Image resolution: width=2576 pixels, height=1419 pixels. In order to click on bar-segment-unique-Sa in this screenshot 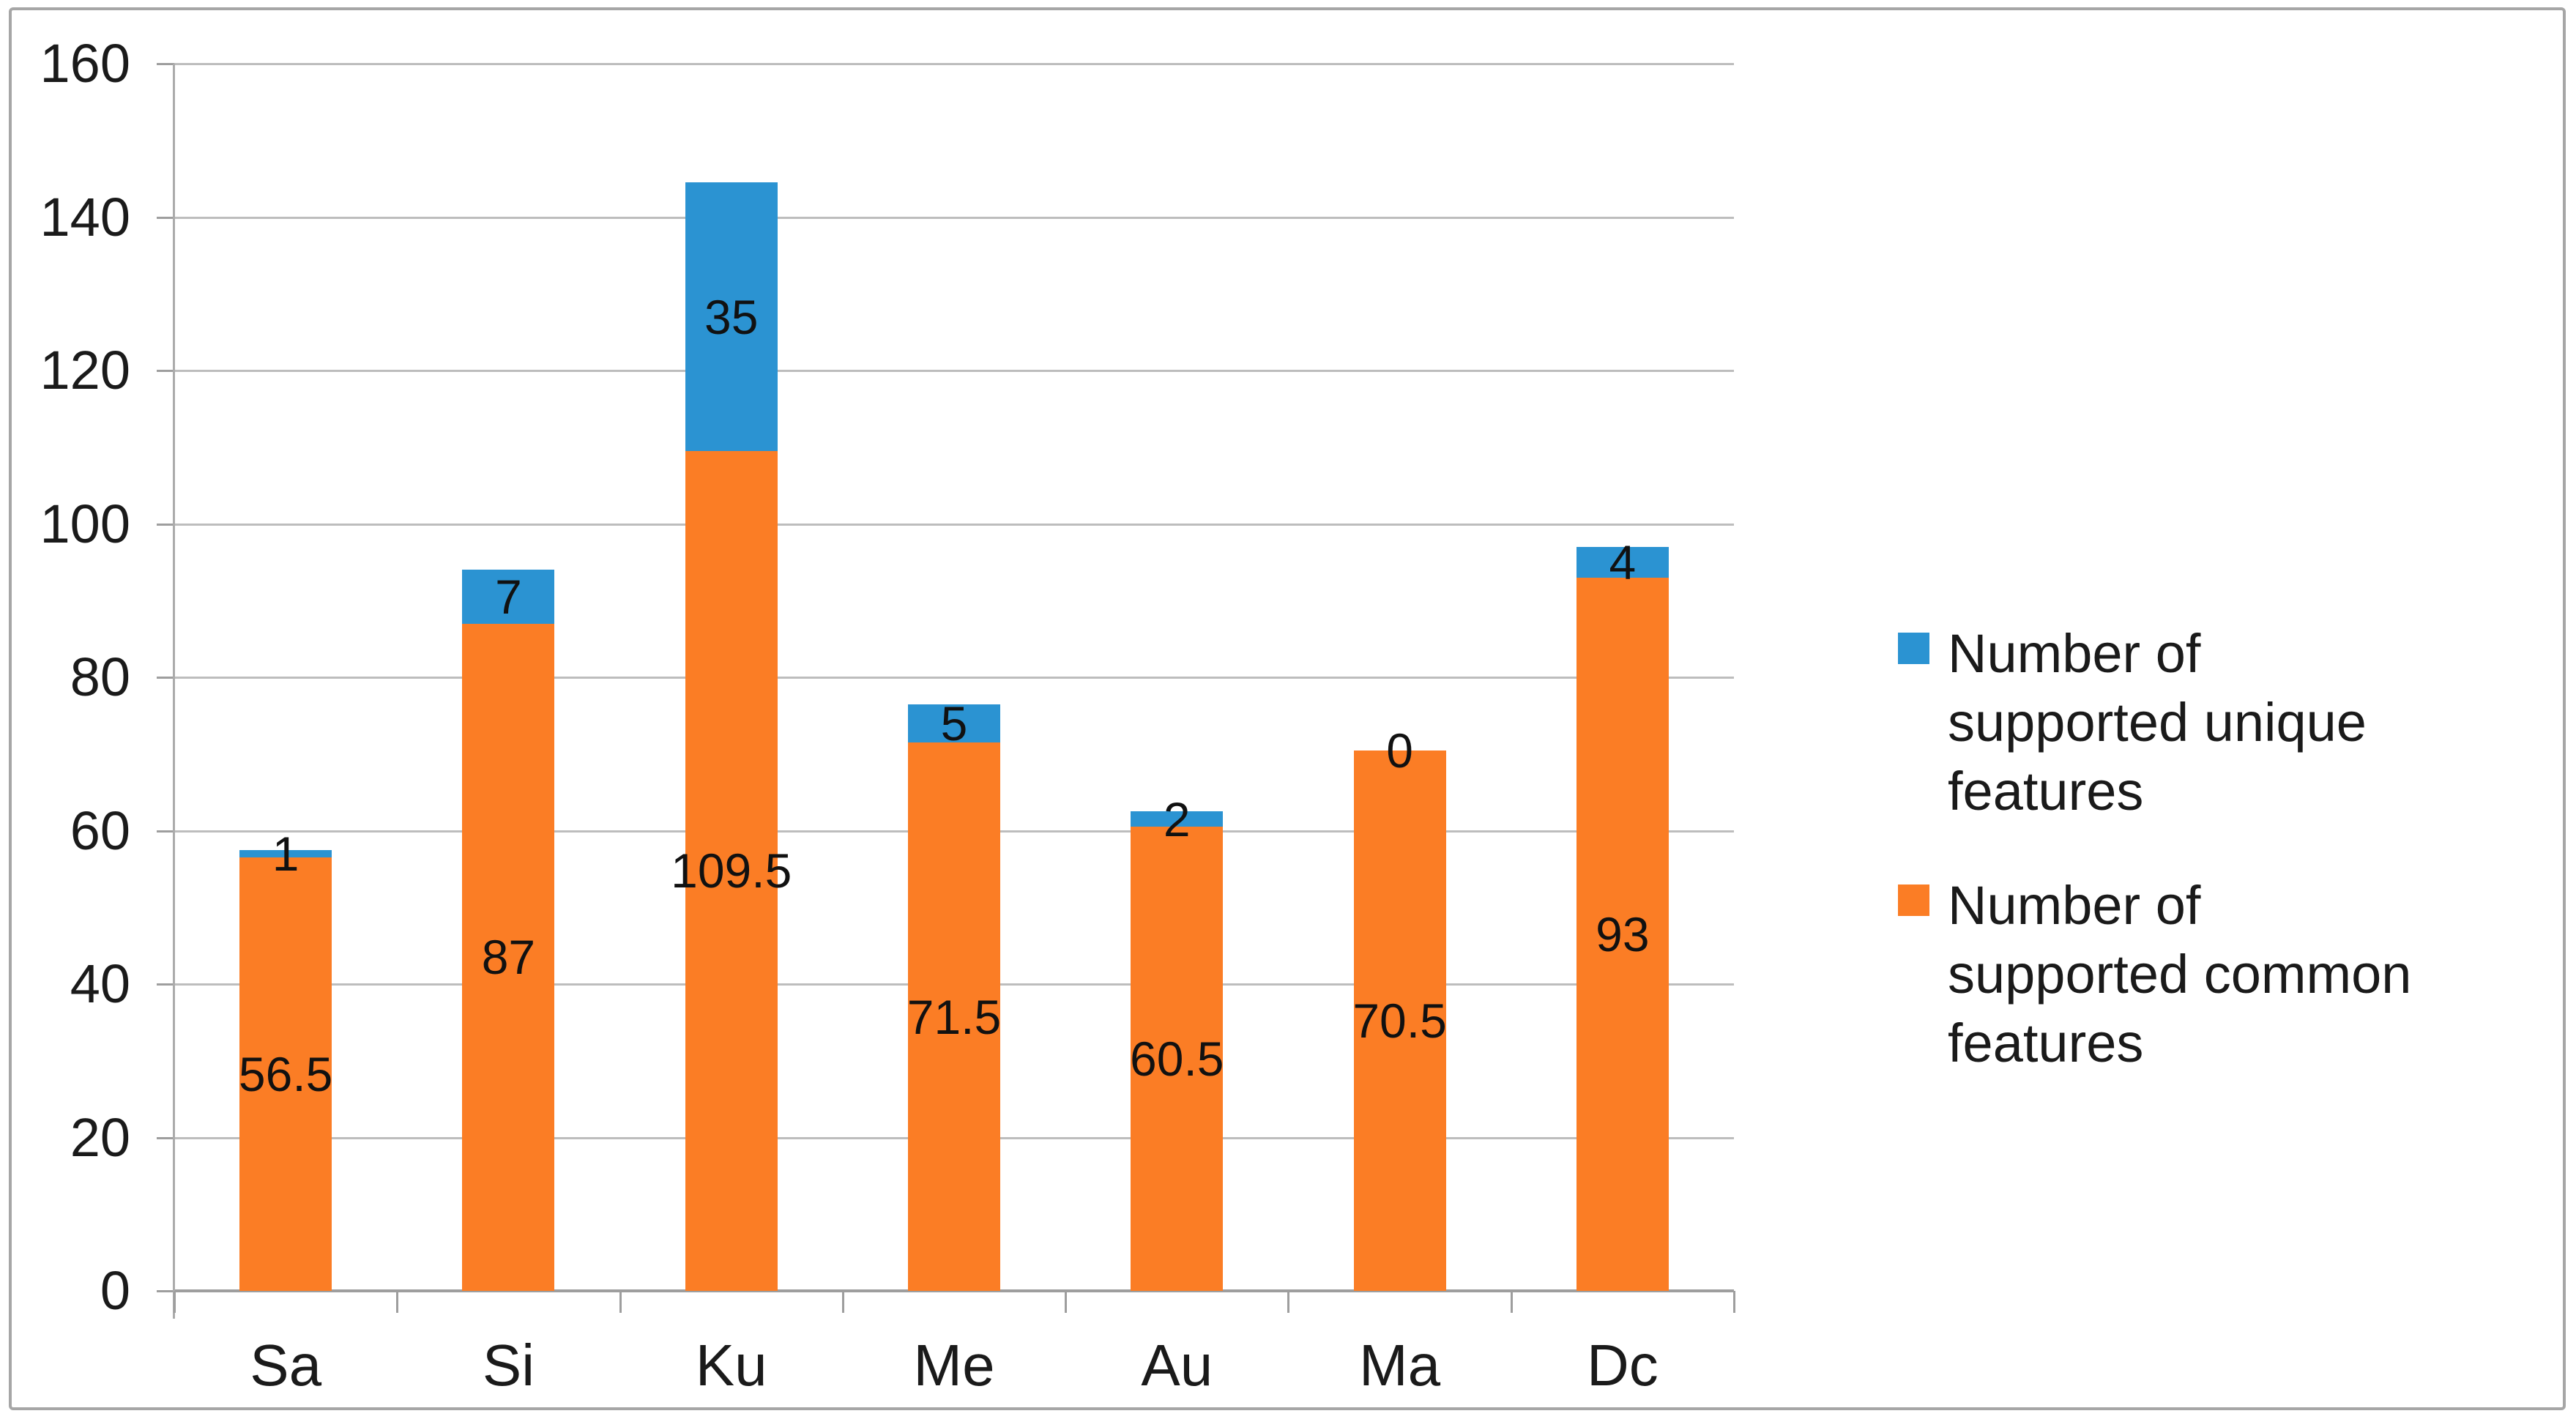, I will do `click(285, 853)`.